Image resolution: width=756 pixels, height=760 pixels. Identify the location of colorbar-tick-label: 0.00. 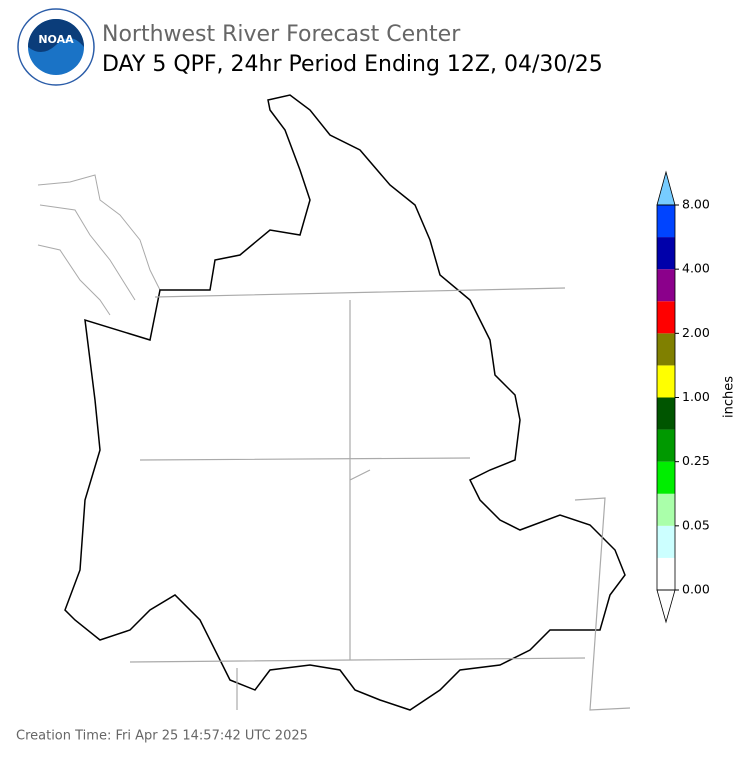
(696, 589).